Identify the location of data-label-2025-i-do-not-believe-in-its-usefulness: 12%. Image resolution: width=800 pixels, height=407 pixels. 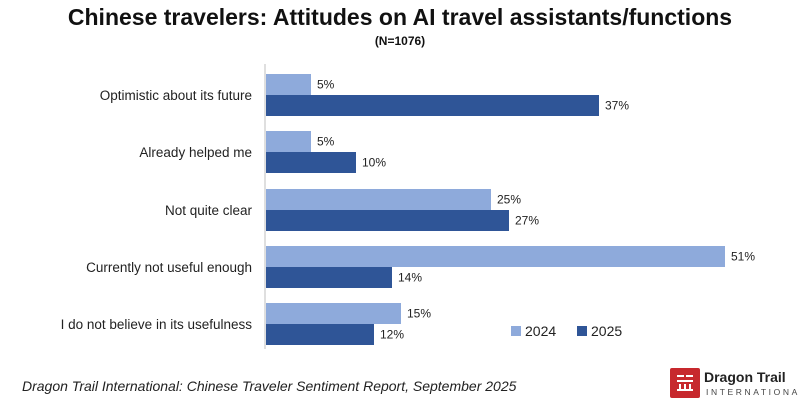
(392, 335).